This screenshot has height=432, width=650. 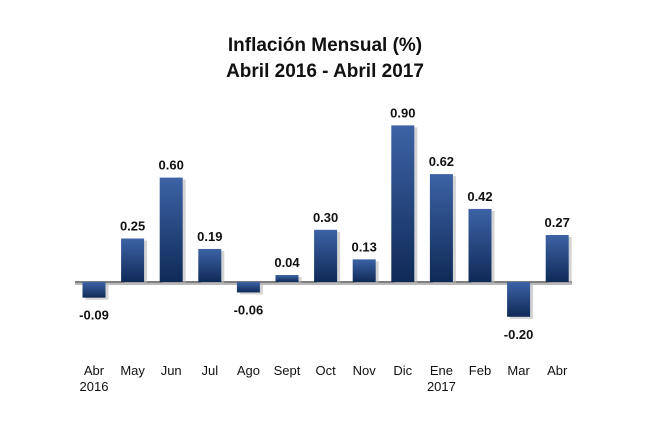 What do you see at coordinates (441, 370) in the screenshot?
I see `x-tick-label: Ene` at bounding box center [441, 370].